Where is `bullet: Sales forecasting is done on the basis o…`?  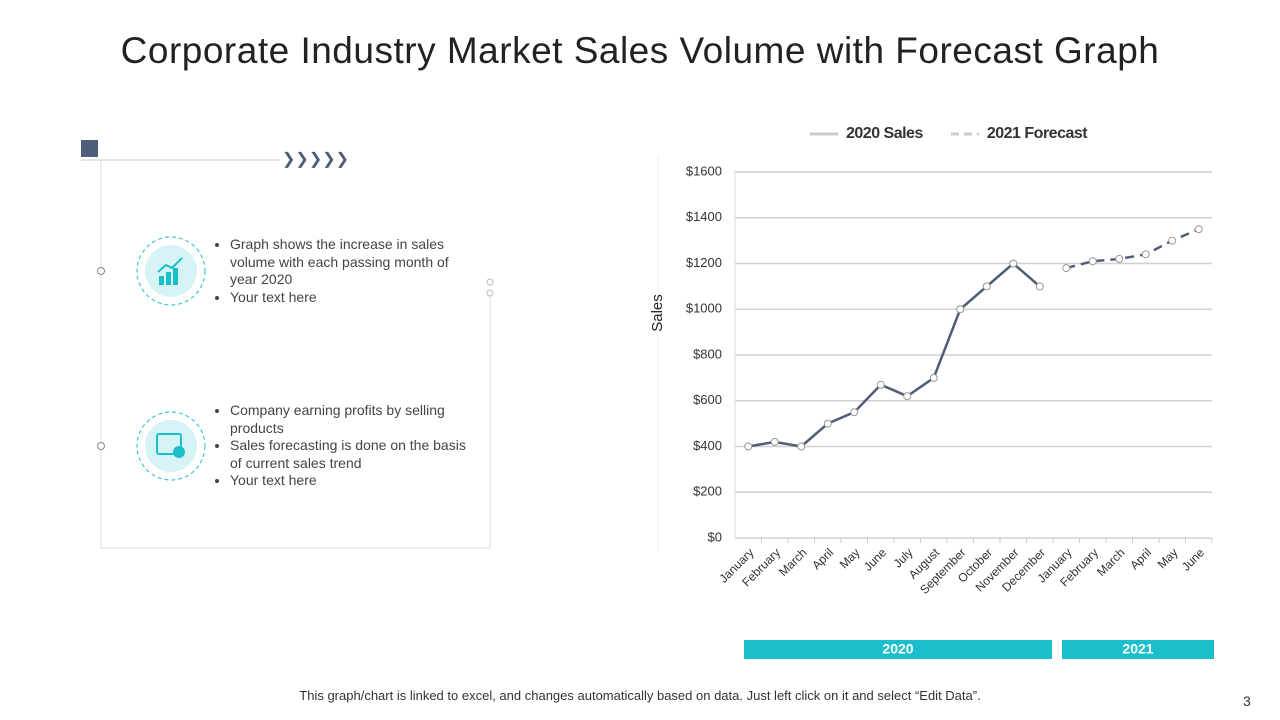 bullet: Sales forecasting is done on the basis o… is located at coordinates (351, 454).